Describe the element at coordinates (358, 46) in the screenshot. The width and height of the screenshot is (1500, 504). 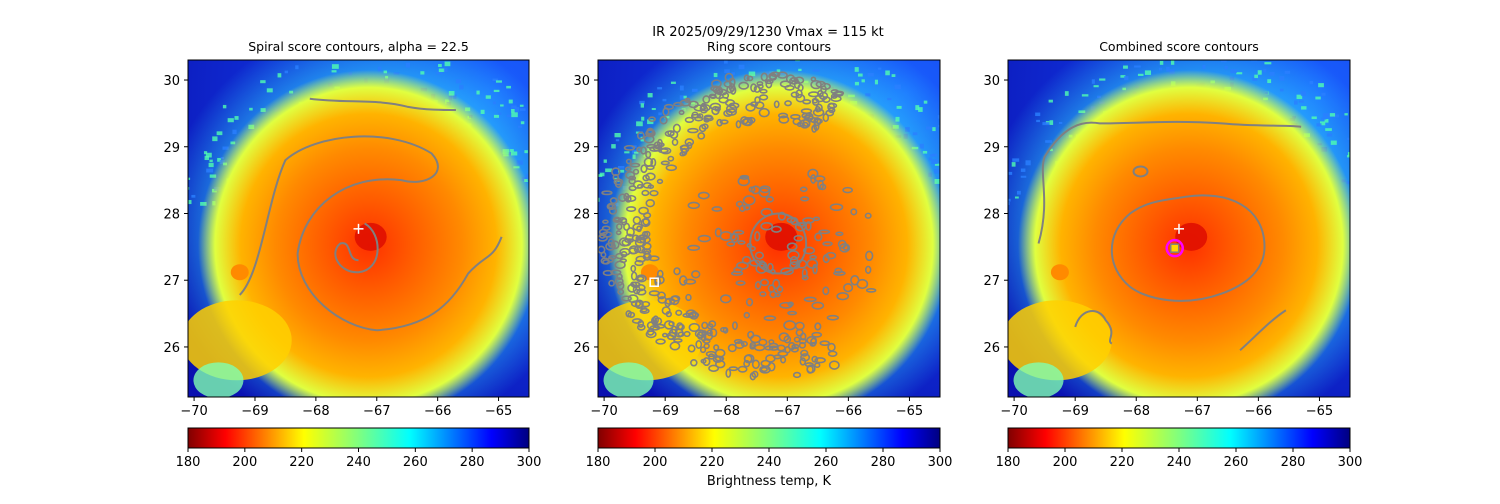
I see `panel-title: Spiral score contours, alpha = 22.5` at that location.